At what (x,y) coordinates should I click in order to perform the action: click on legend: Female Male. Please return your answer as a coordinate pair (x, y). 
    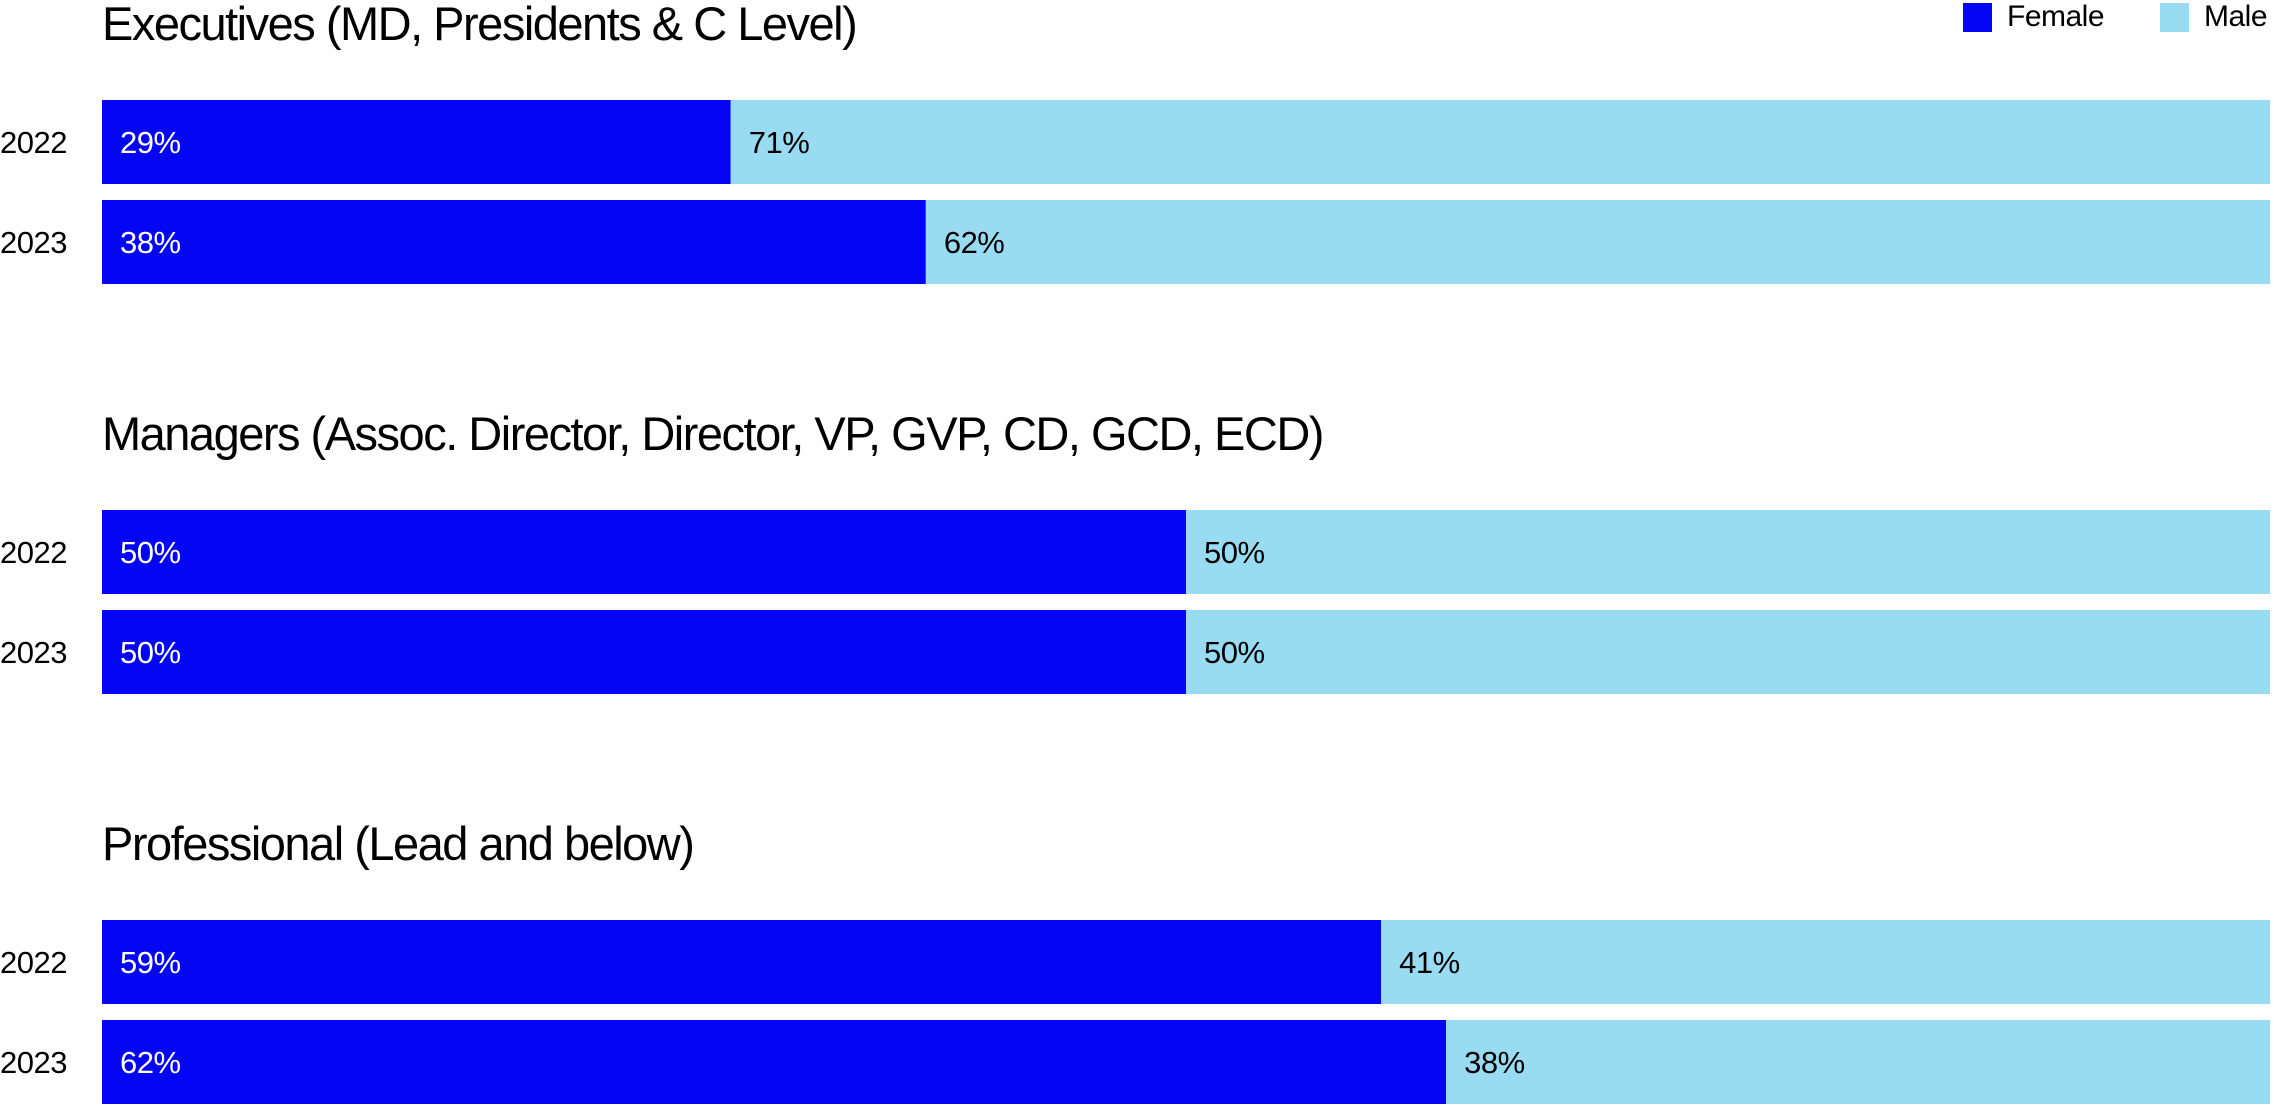
    Looking at the image, I should click on (2115, 16).